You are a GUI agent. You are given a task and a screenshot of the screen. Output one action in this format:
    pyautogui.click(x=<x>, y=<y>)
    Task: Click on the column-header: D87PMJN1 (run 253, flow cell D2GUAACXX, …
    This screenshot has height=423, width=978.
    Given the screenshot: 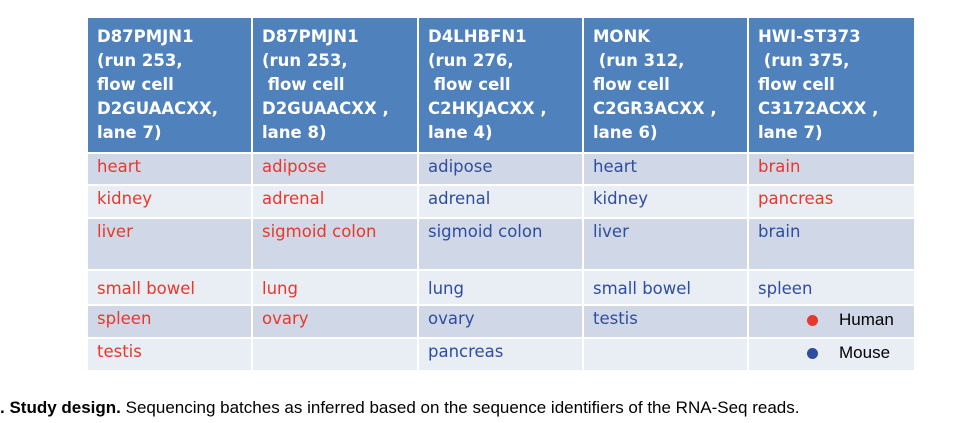 What is the action you would take?
    pyautogui.click(x=170, y=85)
    